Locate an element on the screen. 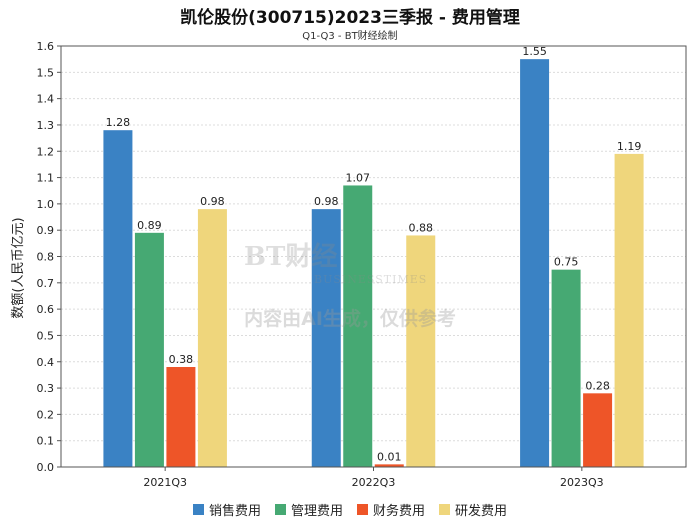  chart-subtitle: Q1-Q3 - BT财经绘制 is located at coordinates (350, 36).